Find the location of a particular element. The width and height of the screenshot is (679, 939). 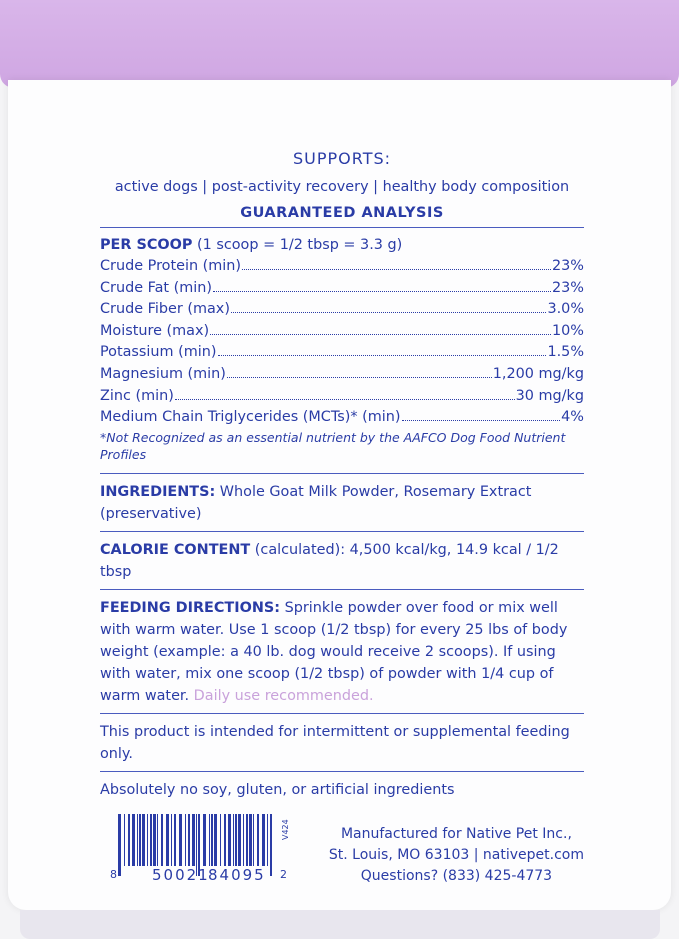

container-lid is located at coordinates (339, 44).